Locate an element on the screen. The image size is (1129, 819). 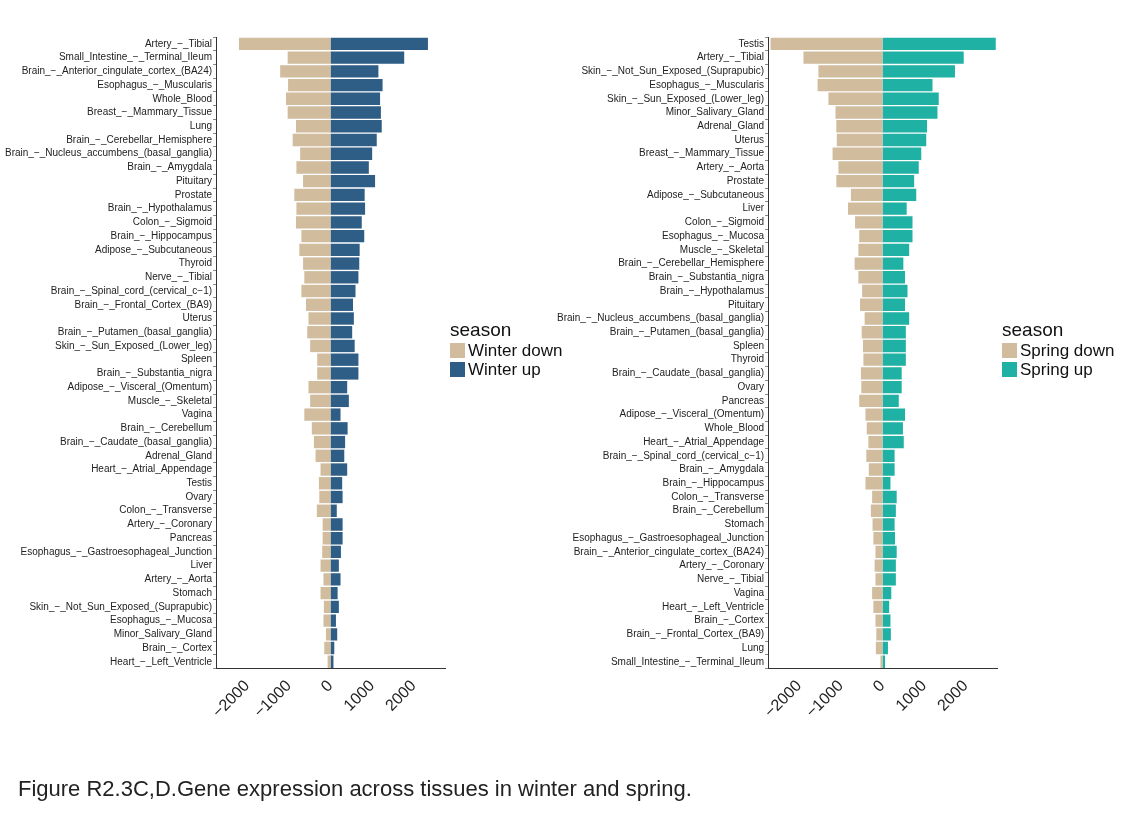
legend-label: Spring down is located at coordinates (1067, 350).